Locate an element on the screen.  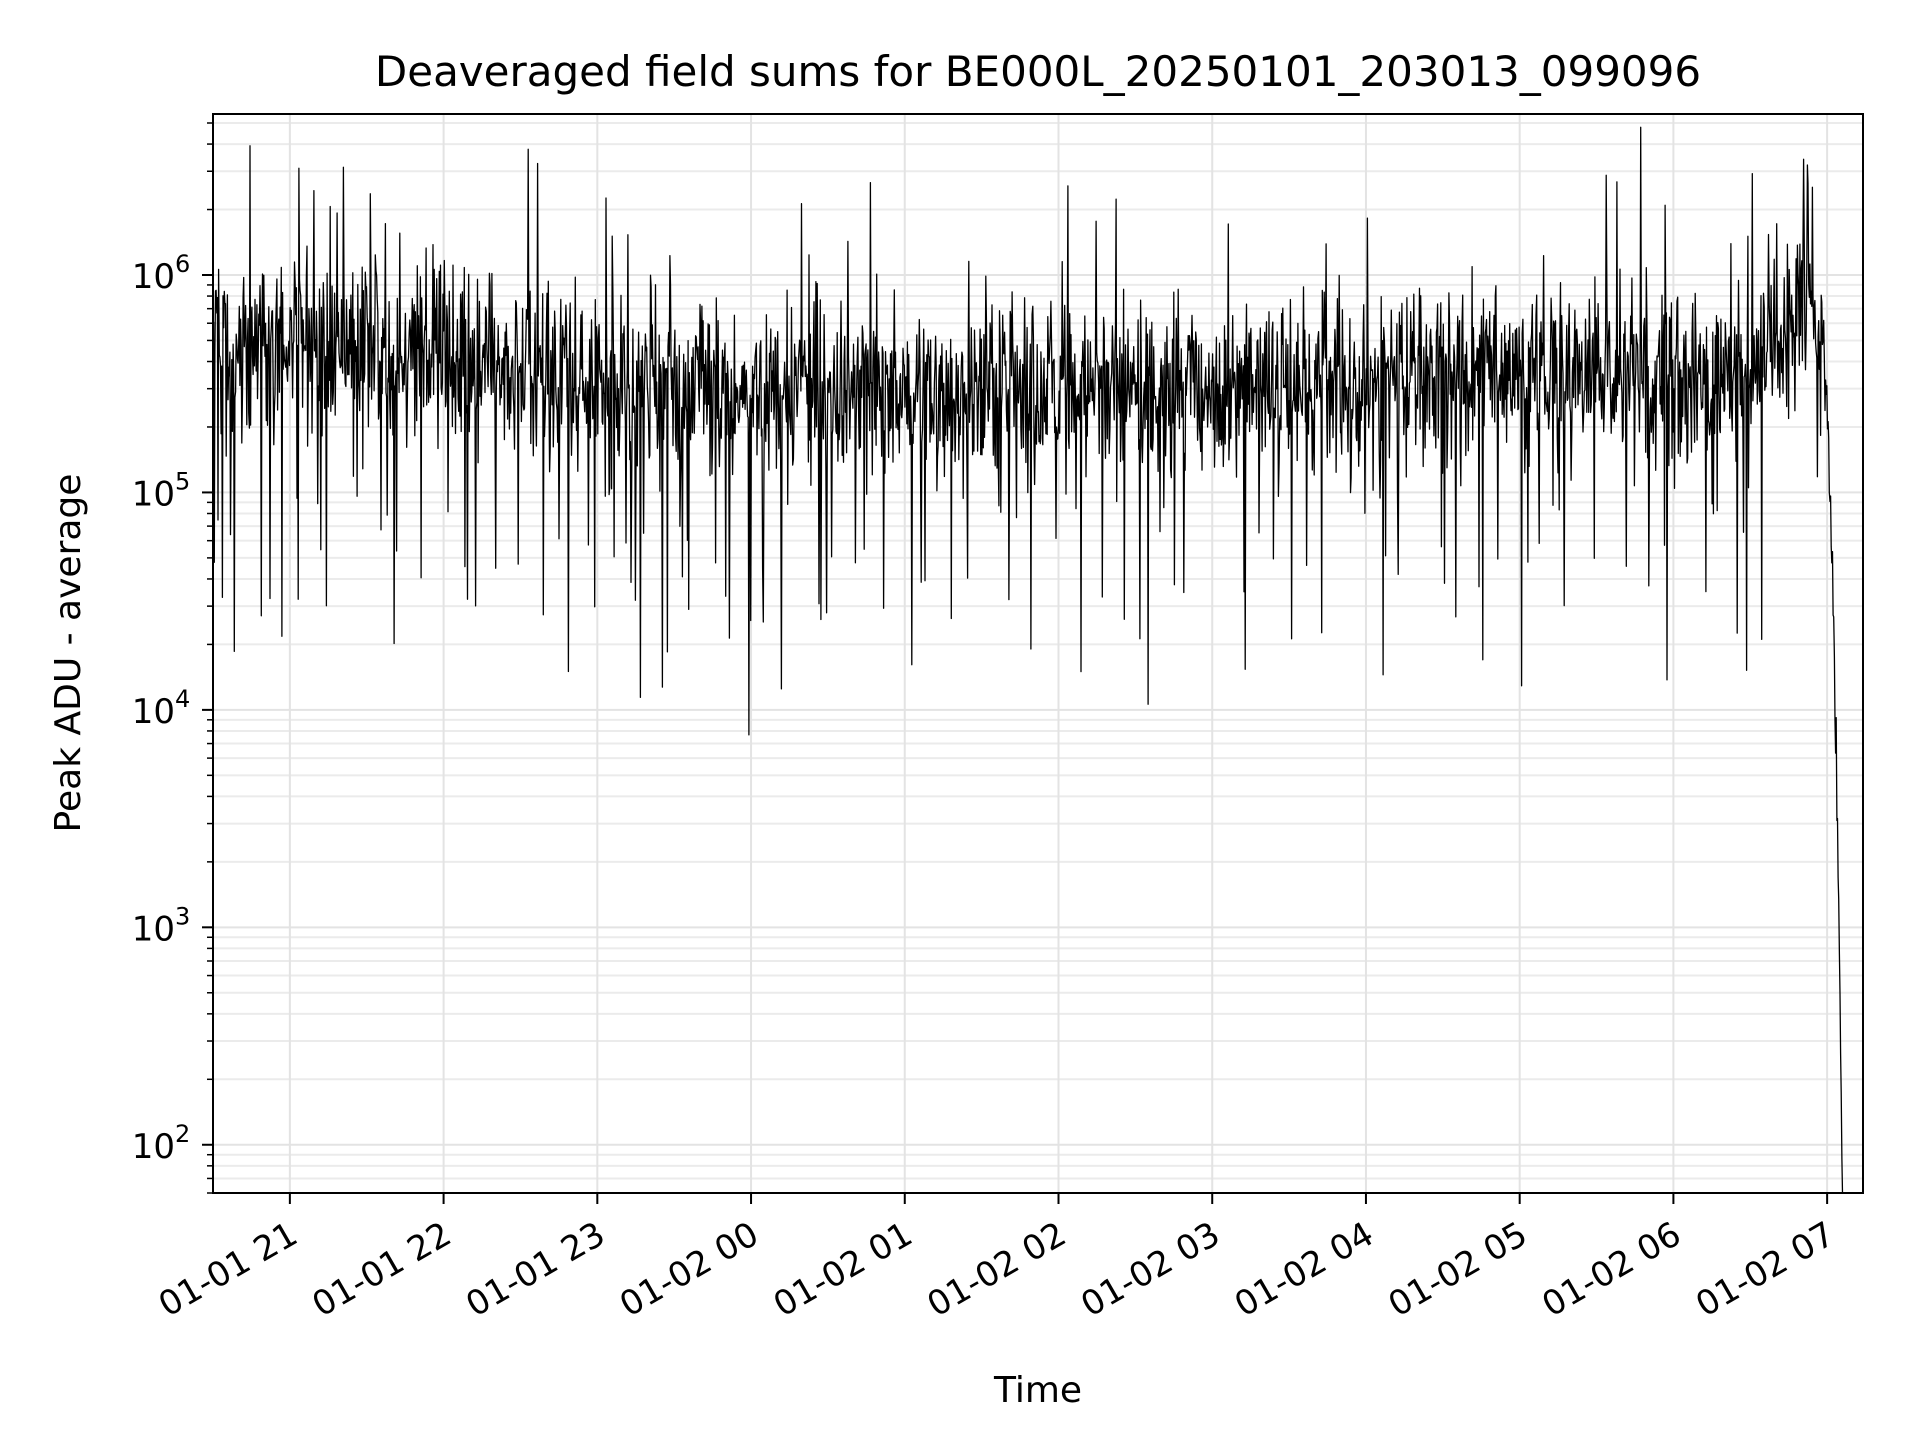
y-tick-label: 10³ is located at coordinates (161, 925).